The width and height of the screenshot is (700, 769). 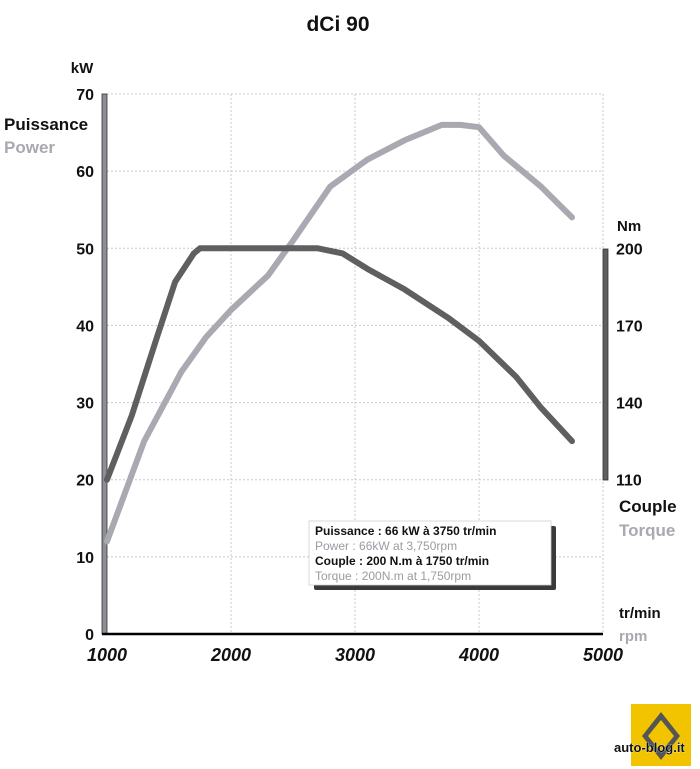 I want to click on brand-logo: auto-blog.it, so click(x=652, y=735).